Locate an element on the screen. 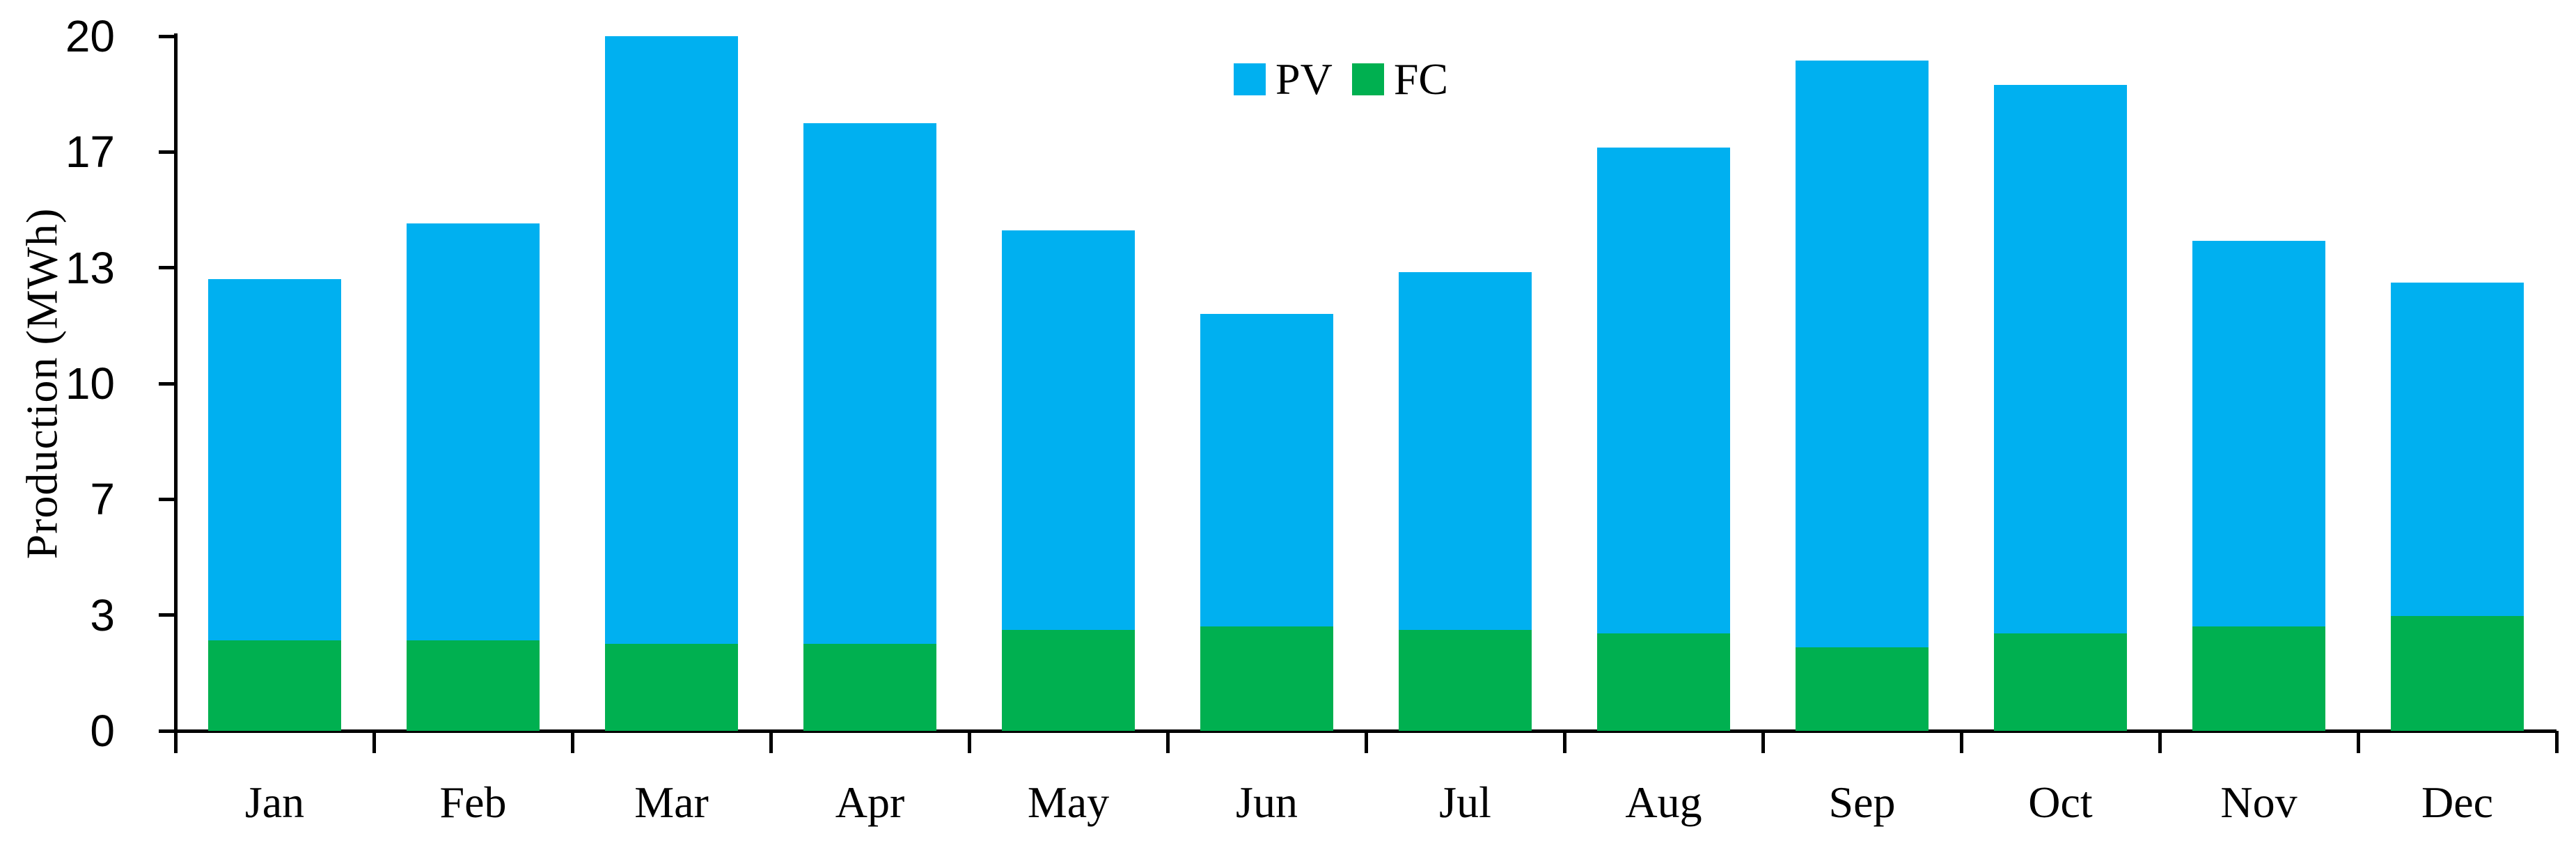 The height and width of the screenshot is (845, 2576). legend-item: FC is located at coordinates (1400, 79).